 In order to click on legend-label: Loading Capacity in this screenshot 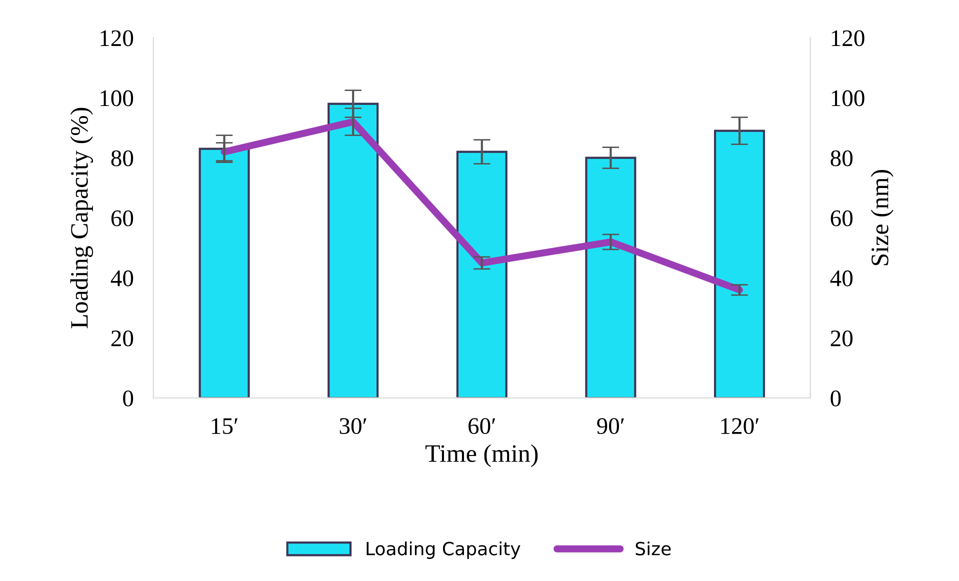, I will do `click(443, 550)`.